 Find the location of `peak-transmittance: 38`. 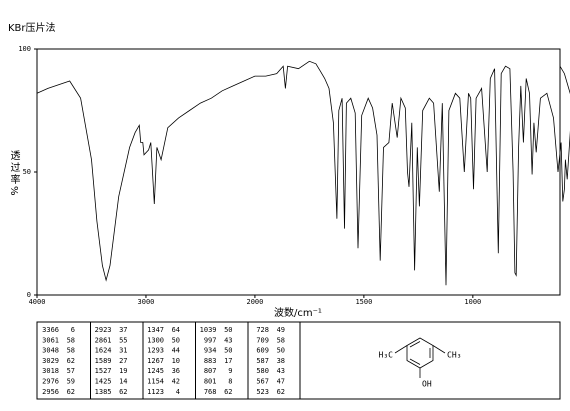

peak-transmittance: 38 is located at coordinates (281, 361).